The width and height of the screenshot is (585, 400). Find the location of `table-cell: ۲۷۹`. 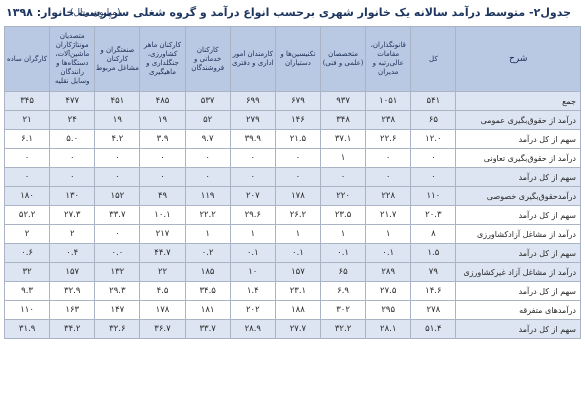

table-cell: ۲۷۹ is located at coordinates (252, 120).